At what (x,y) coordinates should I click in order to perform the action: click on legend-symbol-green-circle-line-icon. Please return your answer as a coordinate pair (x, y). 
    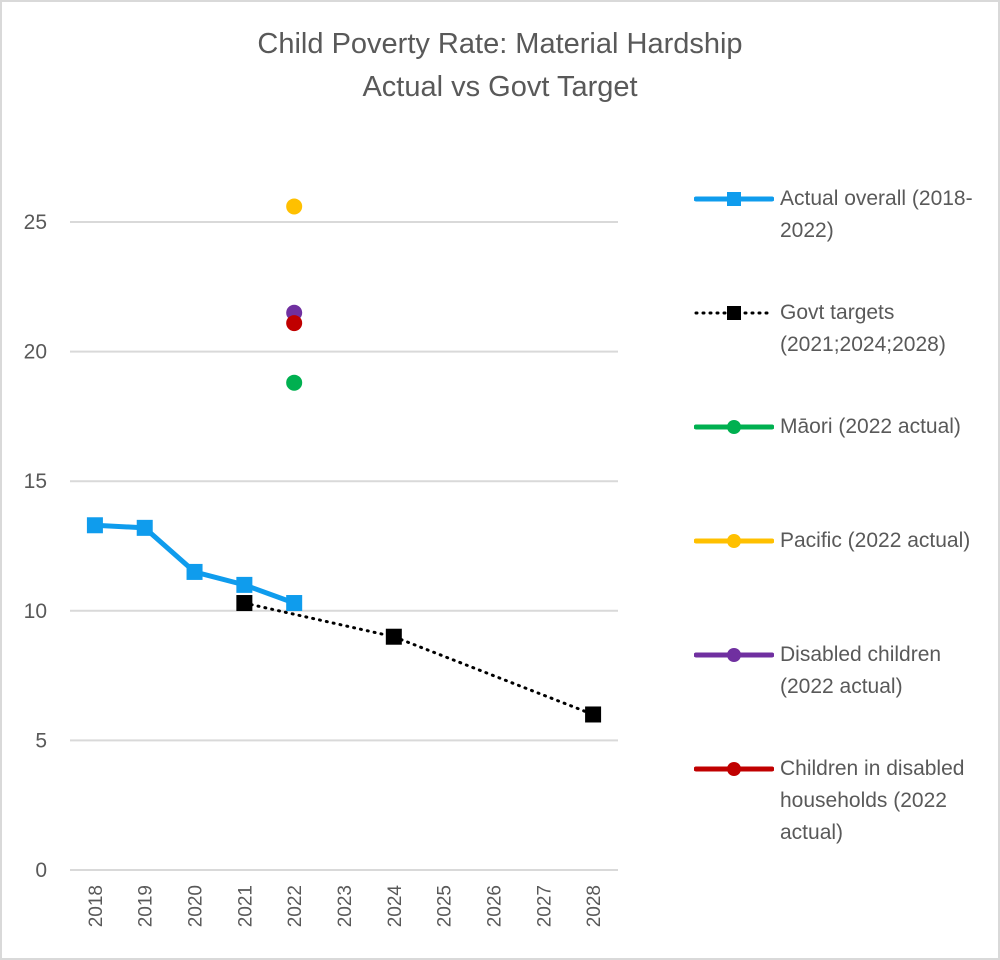
    Looking at the image, I should click on (734, 427).